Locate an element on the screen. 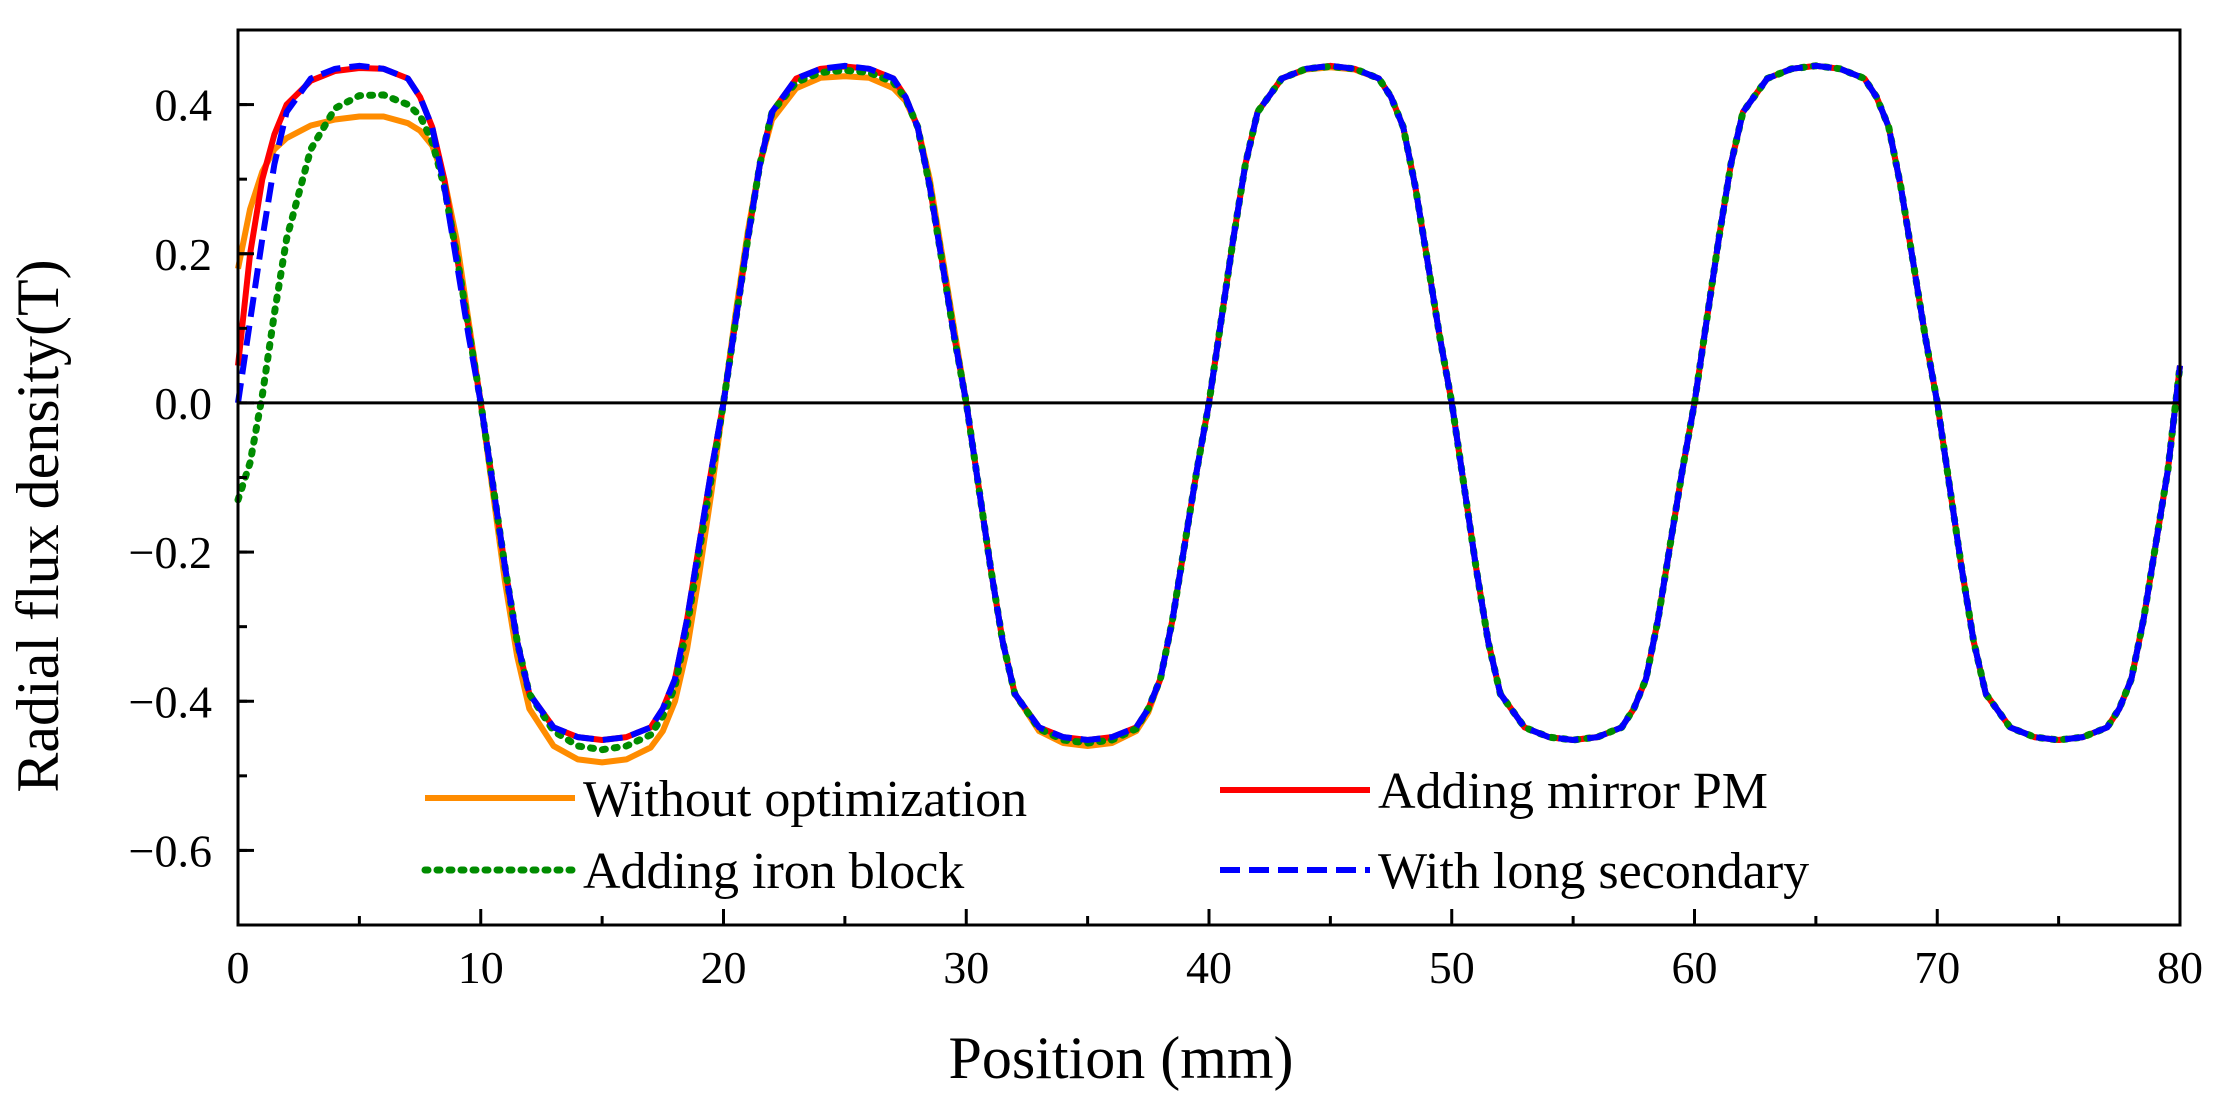 This screenshot has height=1114, width=2222. x-tick-label: 0 is located at coordinates (238, 967).